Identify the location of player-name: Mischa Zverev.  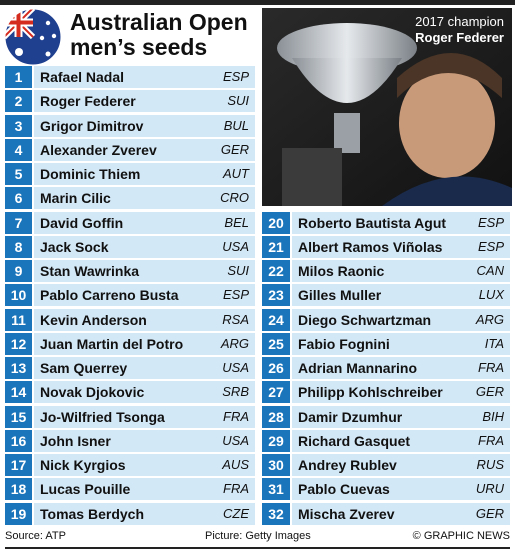
(346, 513).